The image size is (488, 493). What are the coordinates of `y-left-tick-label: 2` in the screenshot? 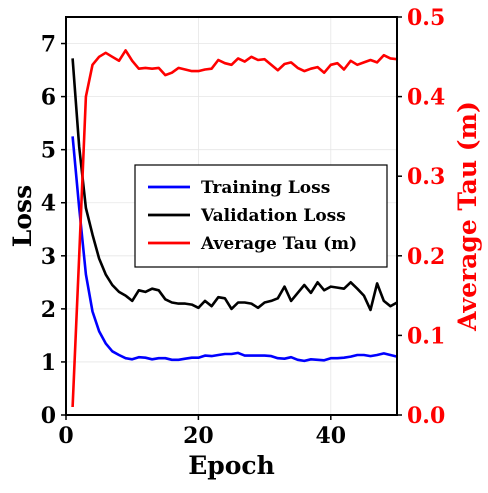 It's located at (48, 310).